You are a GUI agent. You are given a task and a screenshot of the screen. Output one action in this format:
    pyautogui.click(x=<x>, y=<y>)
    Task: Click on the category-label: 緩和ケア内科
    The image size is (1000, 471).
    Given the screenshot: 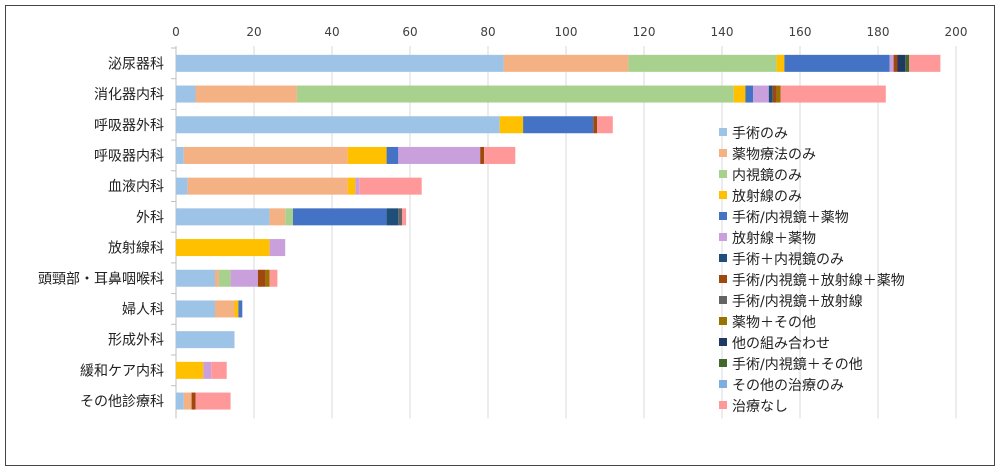 What is the action you would take?
    pyautogui.click(x=122, y=371)
    